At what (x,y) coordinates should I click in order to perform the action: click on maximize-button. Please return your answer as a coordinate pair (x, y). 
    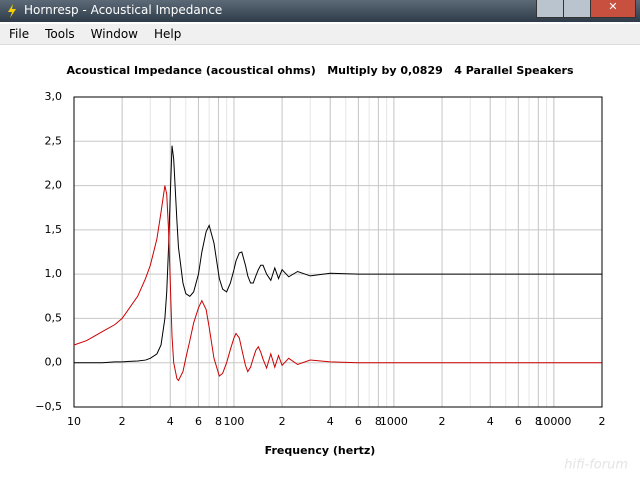
    Looking at the image, I should click on (577, 9).